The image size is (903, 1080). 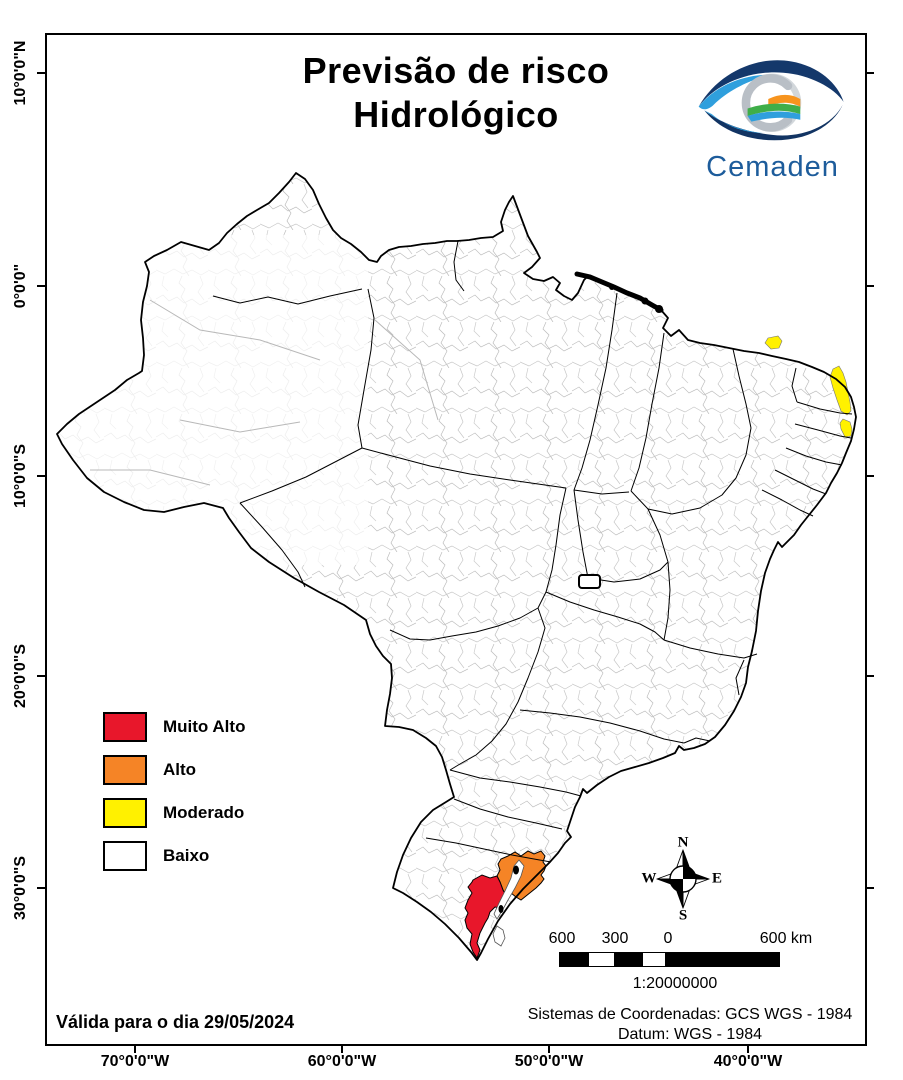 What do you see at coordinates (683, 842) in the screenshot?
I see `compass-letter-n: N` at bounding box center [683, 842].